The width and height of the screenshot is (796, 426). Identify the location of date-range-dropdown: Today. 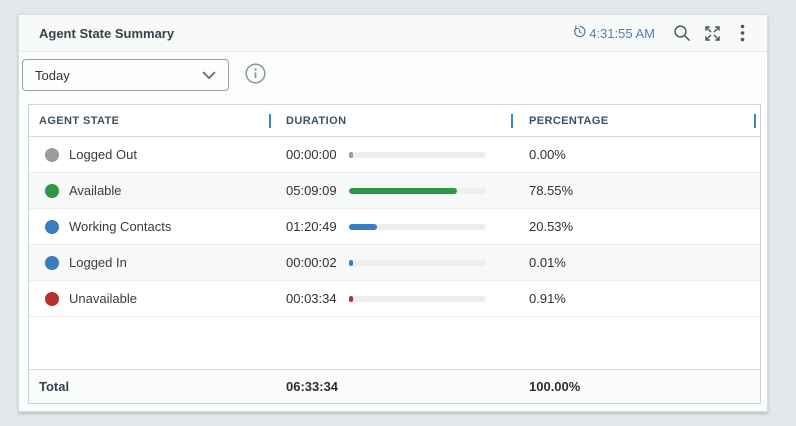
(125, 75).